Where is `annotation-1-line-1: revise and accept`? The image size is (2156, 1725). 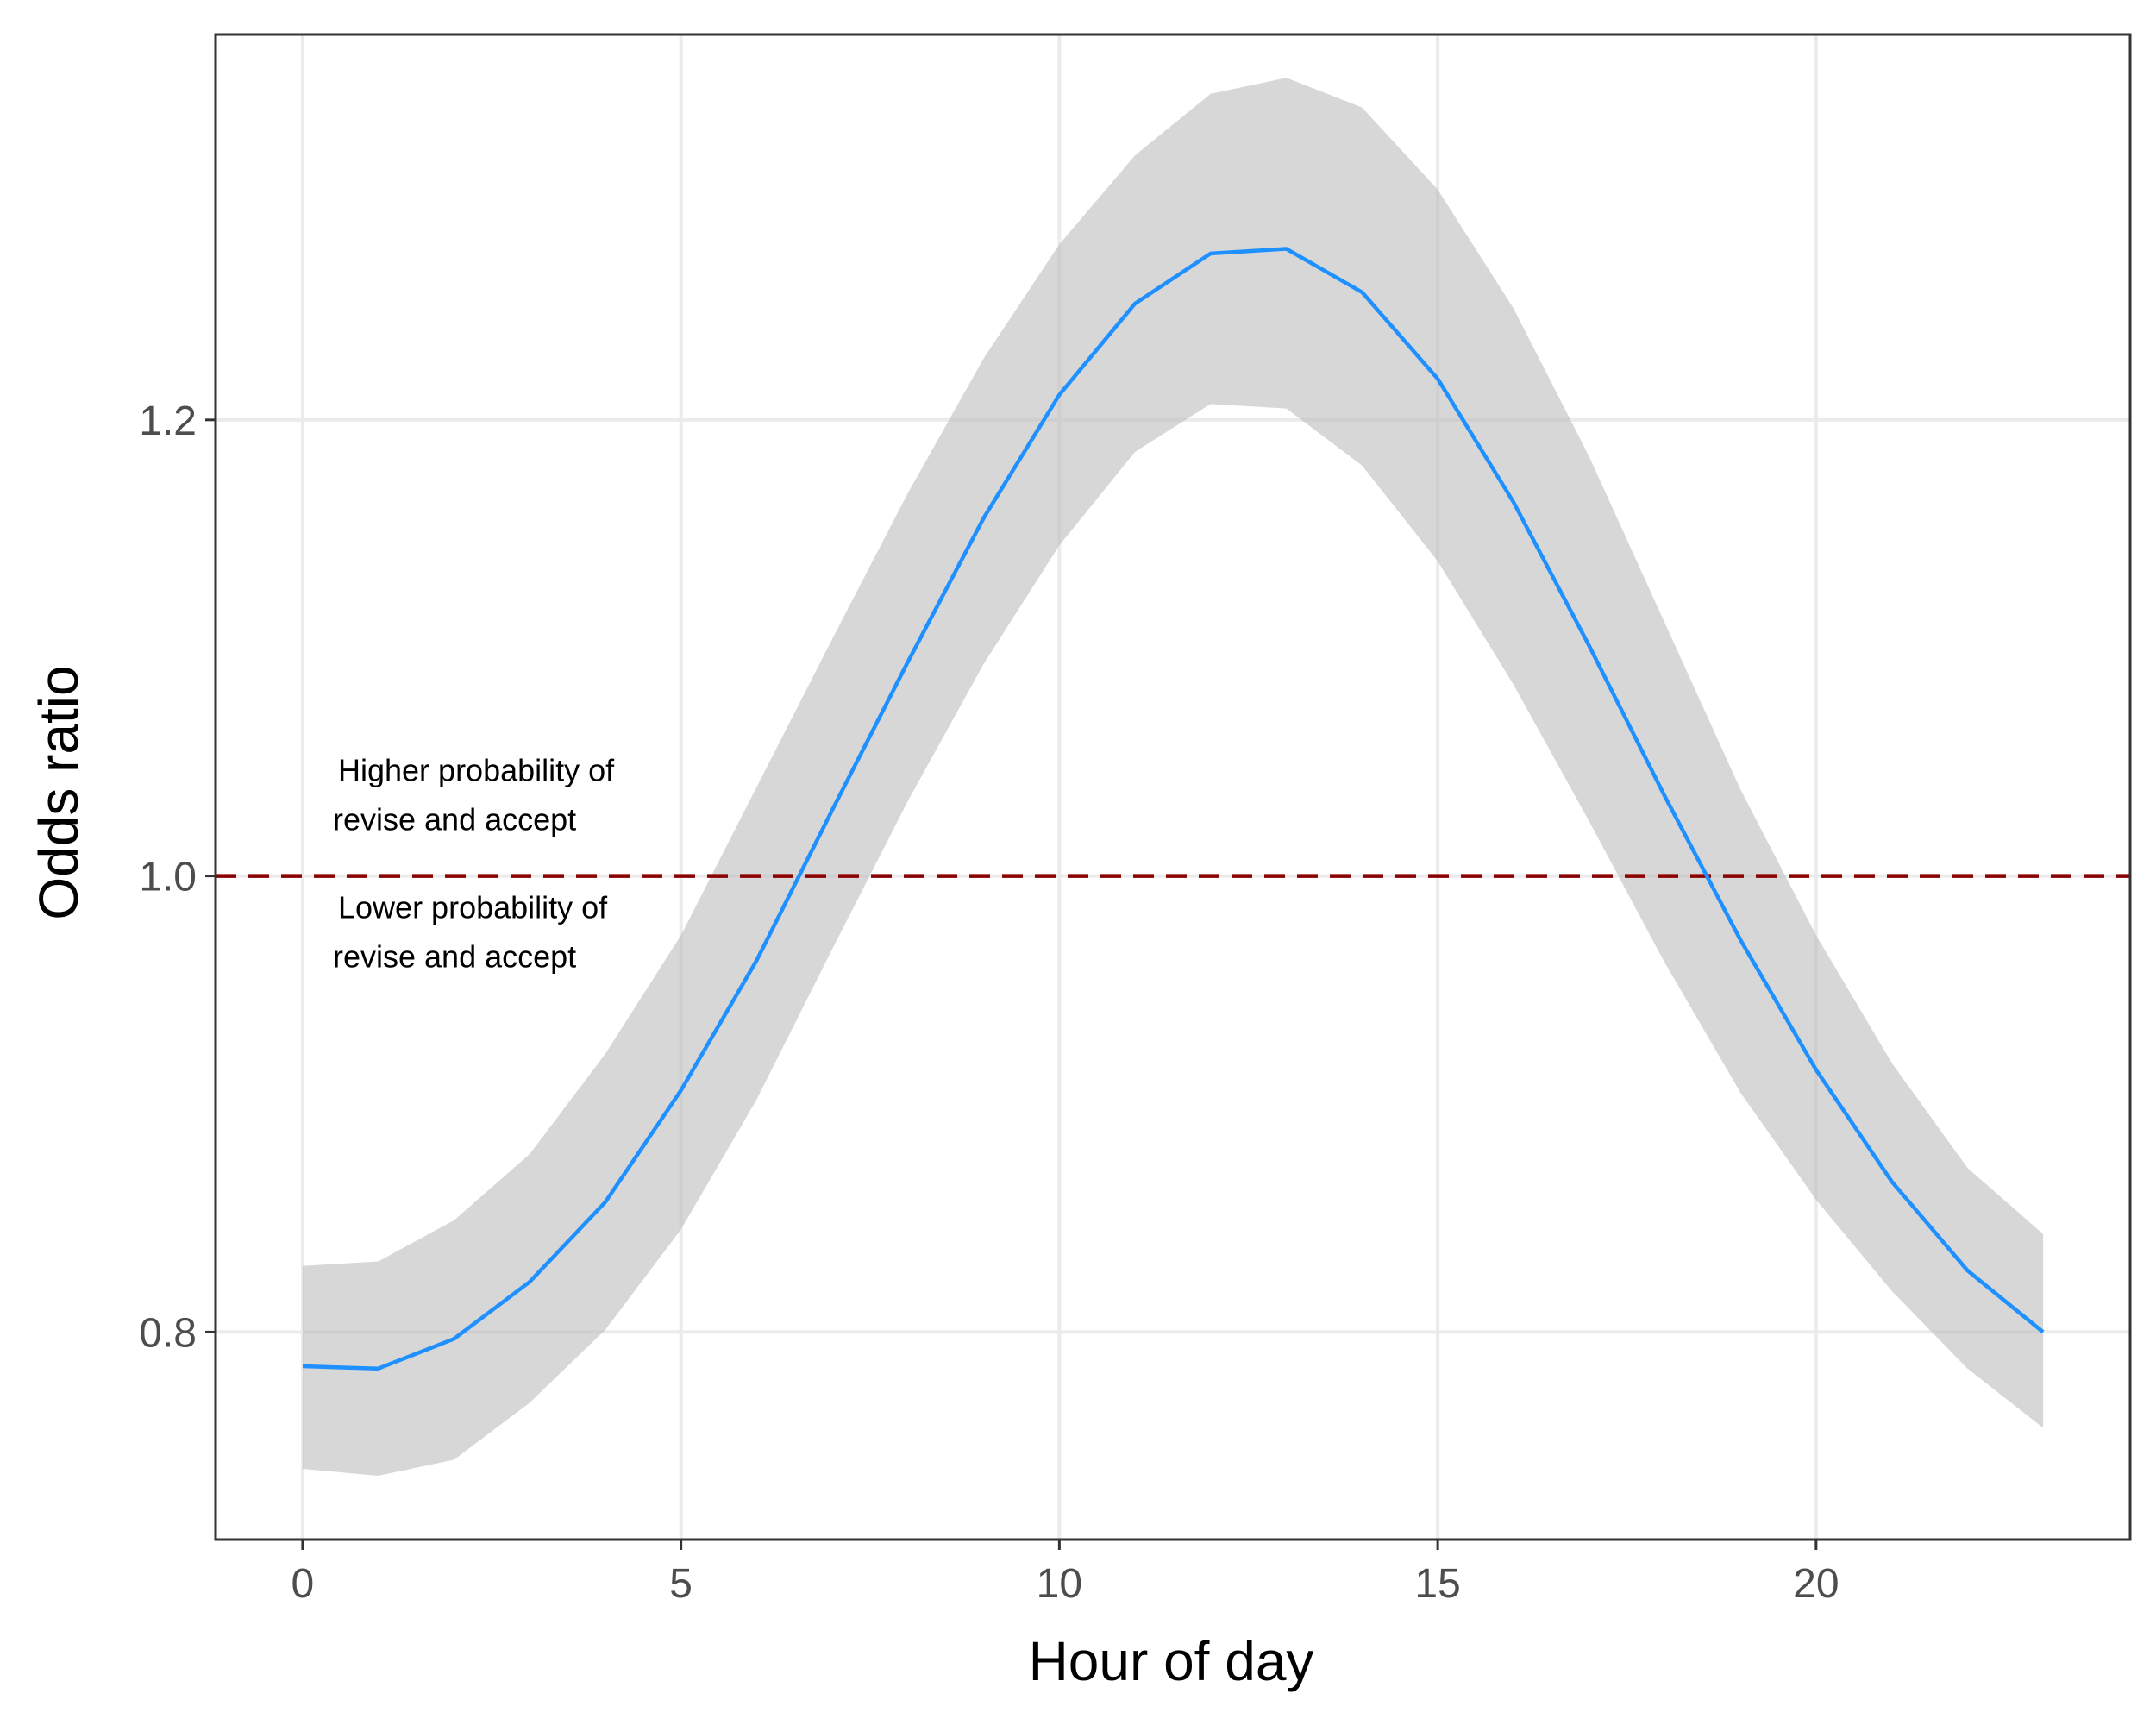 annotation-1-line-1: revise and accept is located at coordinates (454, 956).